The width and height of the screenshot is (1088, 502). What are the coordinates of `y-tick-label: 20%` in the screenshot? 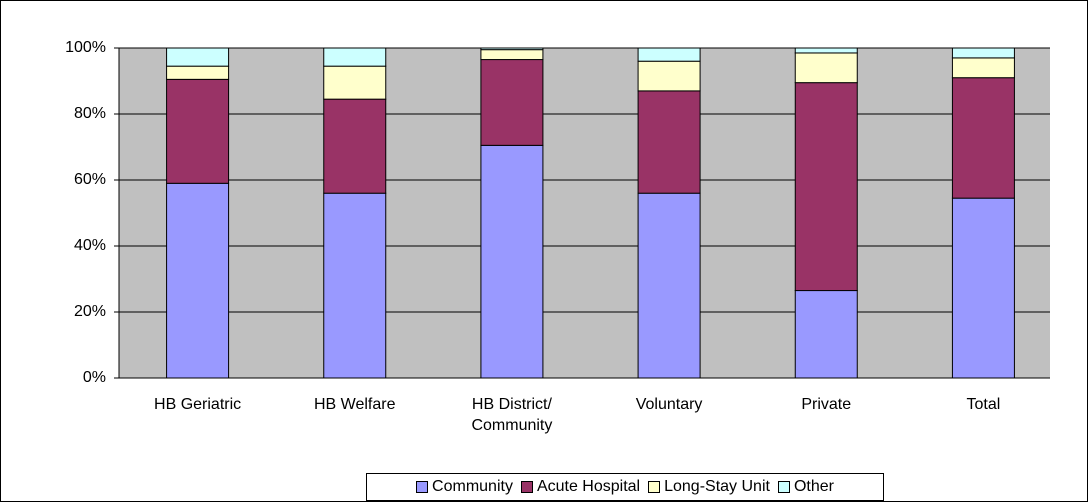 It's located at (90, 311).